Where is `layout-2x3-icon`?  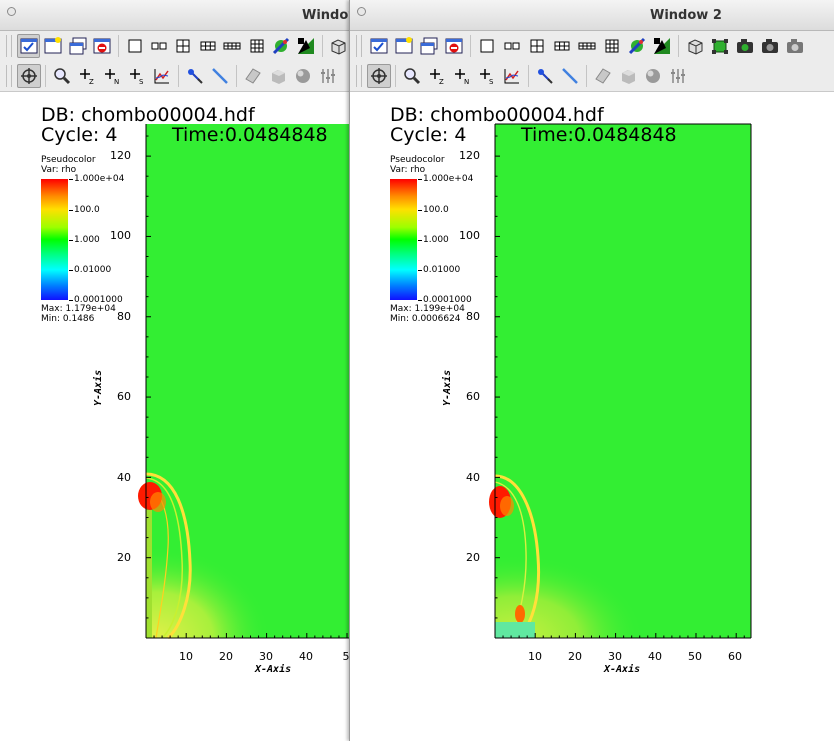 layout-2x3-icon is located at coordinates (208, 46).